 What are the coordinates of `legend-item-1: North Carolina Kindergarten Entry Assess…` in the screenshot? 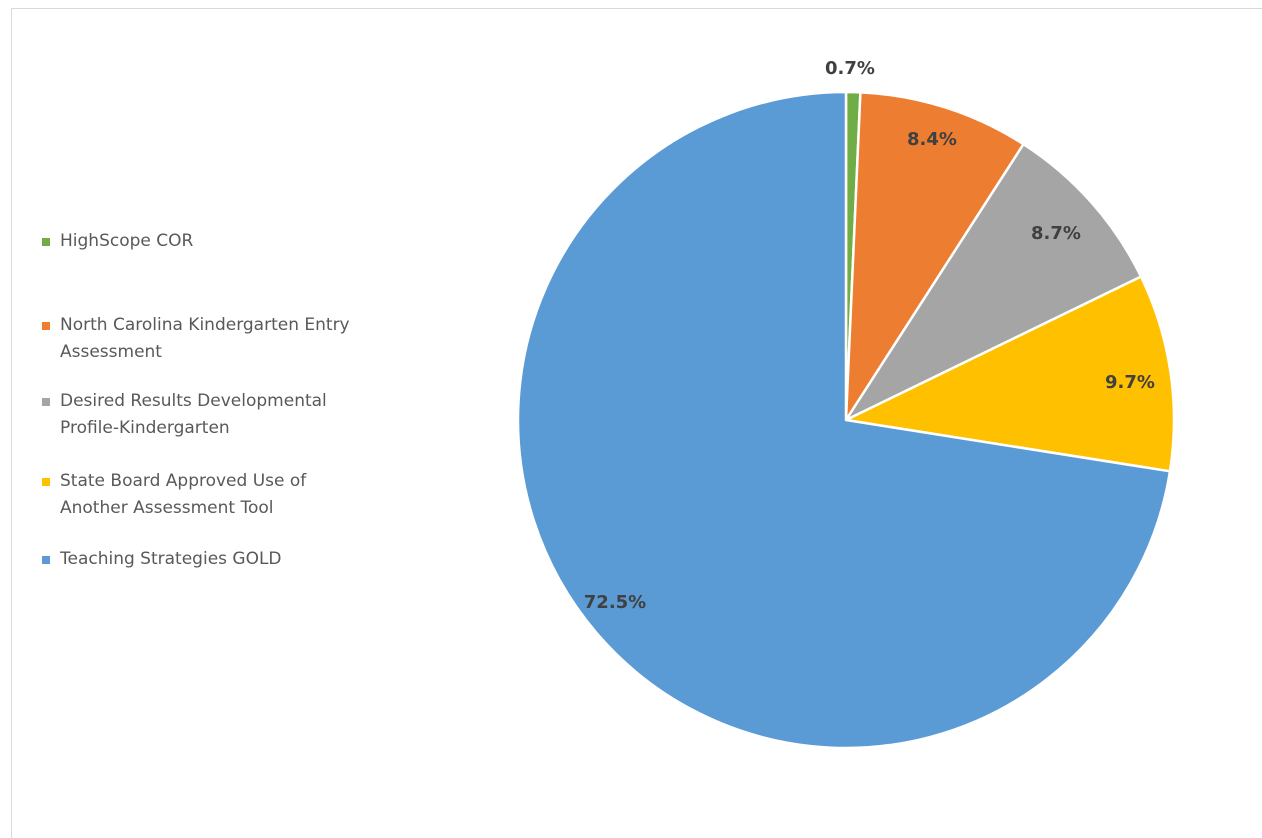 It's located at (196, 339).